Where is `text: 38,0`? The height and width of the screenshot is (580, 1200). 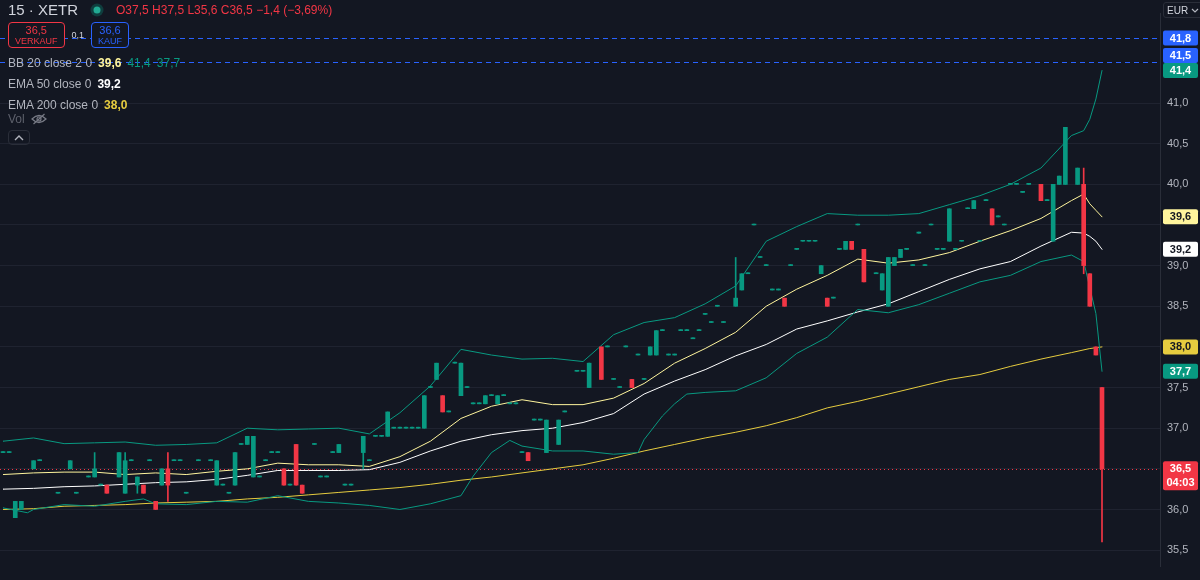
text: 38,0 is located at coordinates (1180, 346).